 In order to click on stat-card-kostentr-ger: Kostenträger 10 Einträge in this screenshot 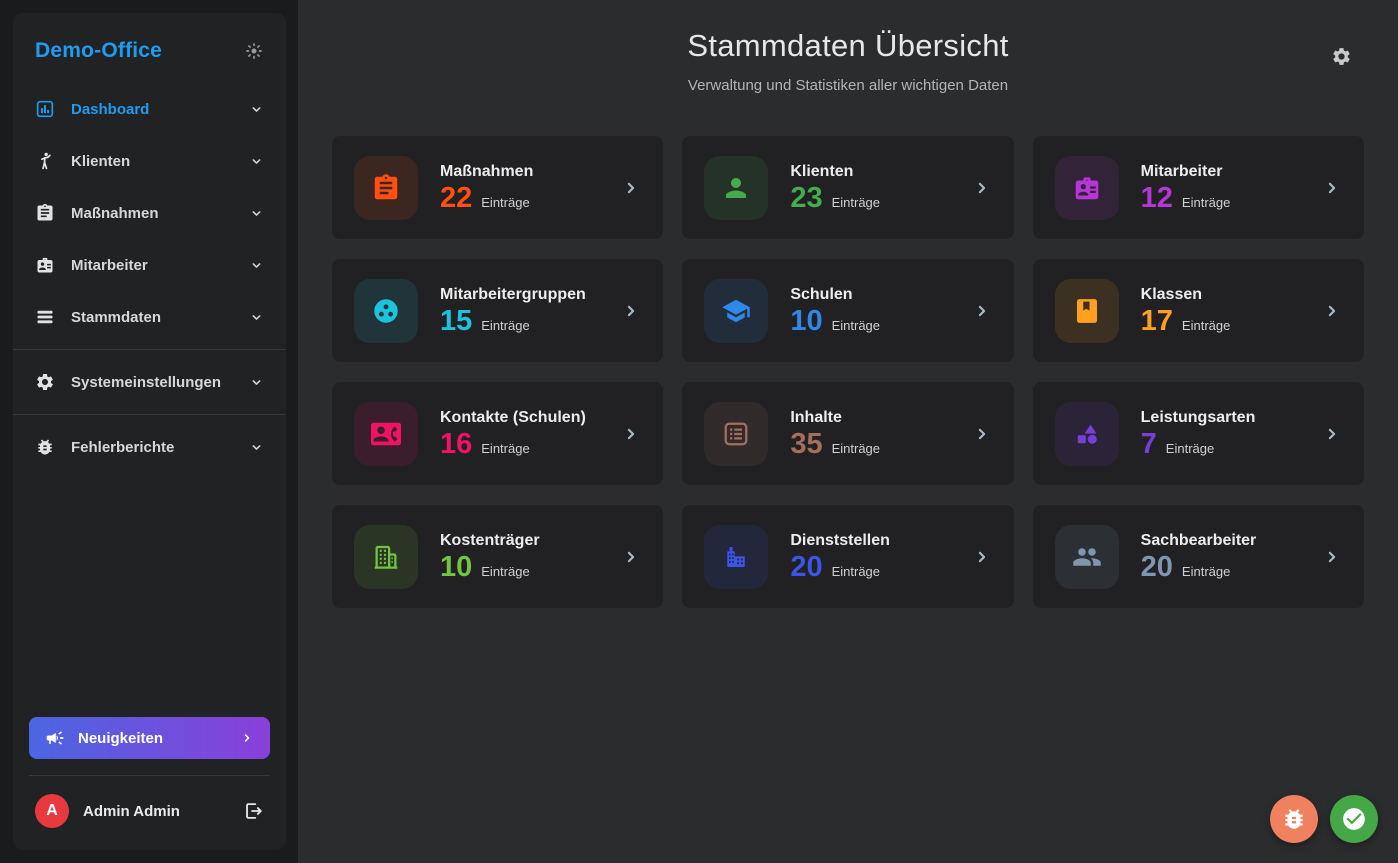, I will do `click(498, 556)`.